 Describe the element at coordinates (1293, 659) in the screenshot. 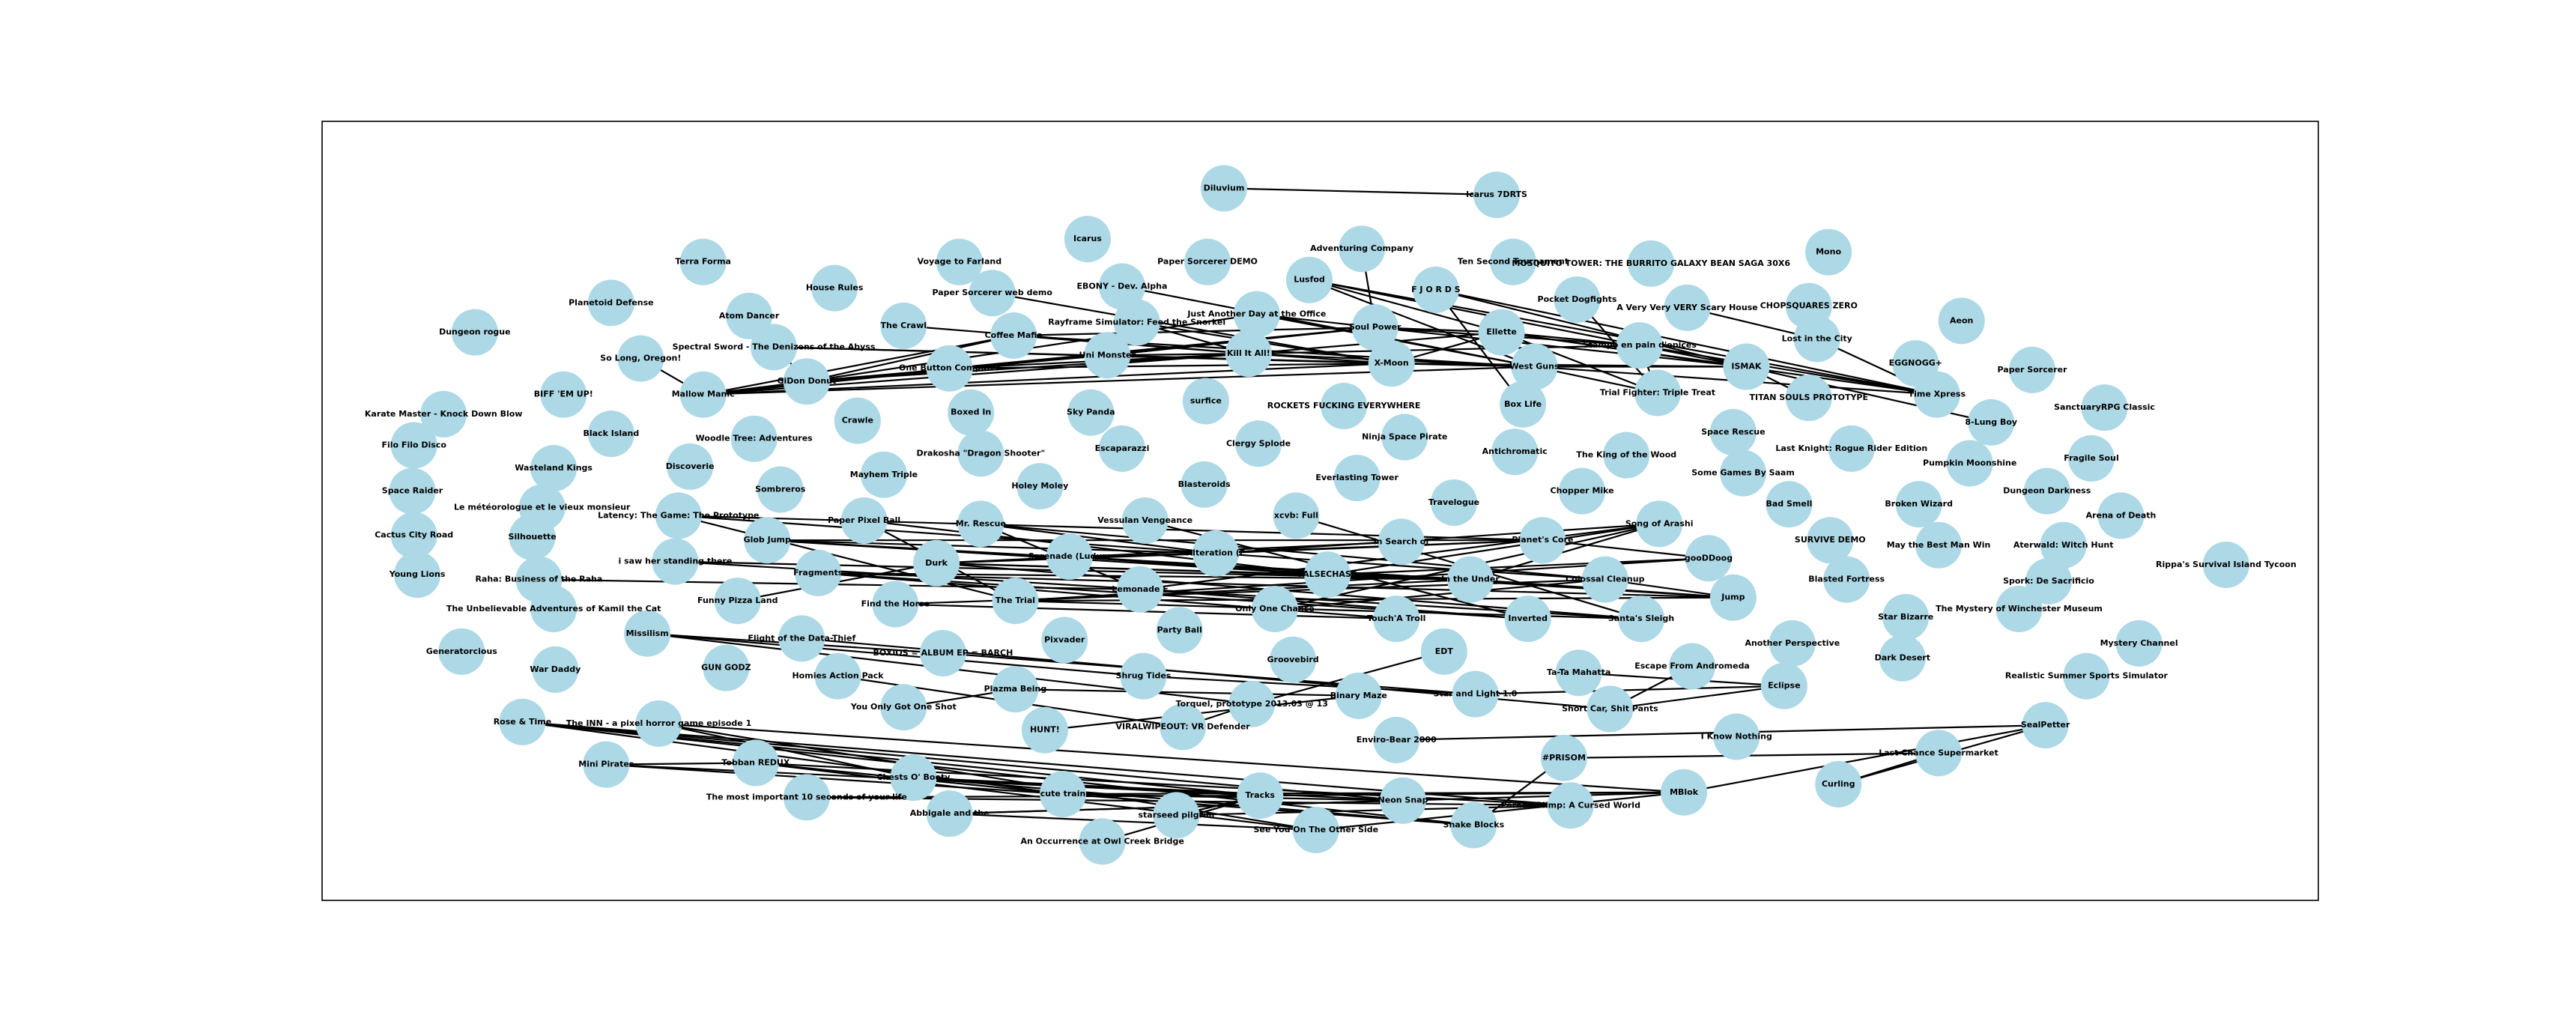

I see `node-label: Groovebird` at that location.